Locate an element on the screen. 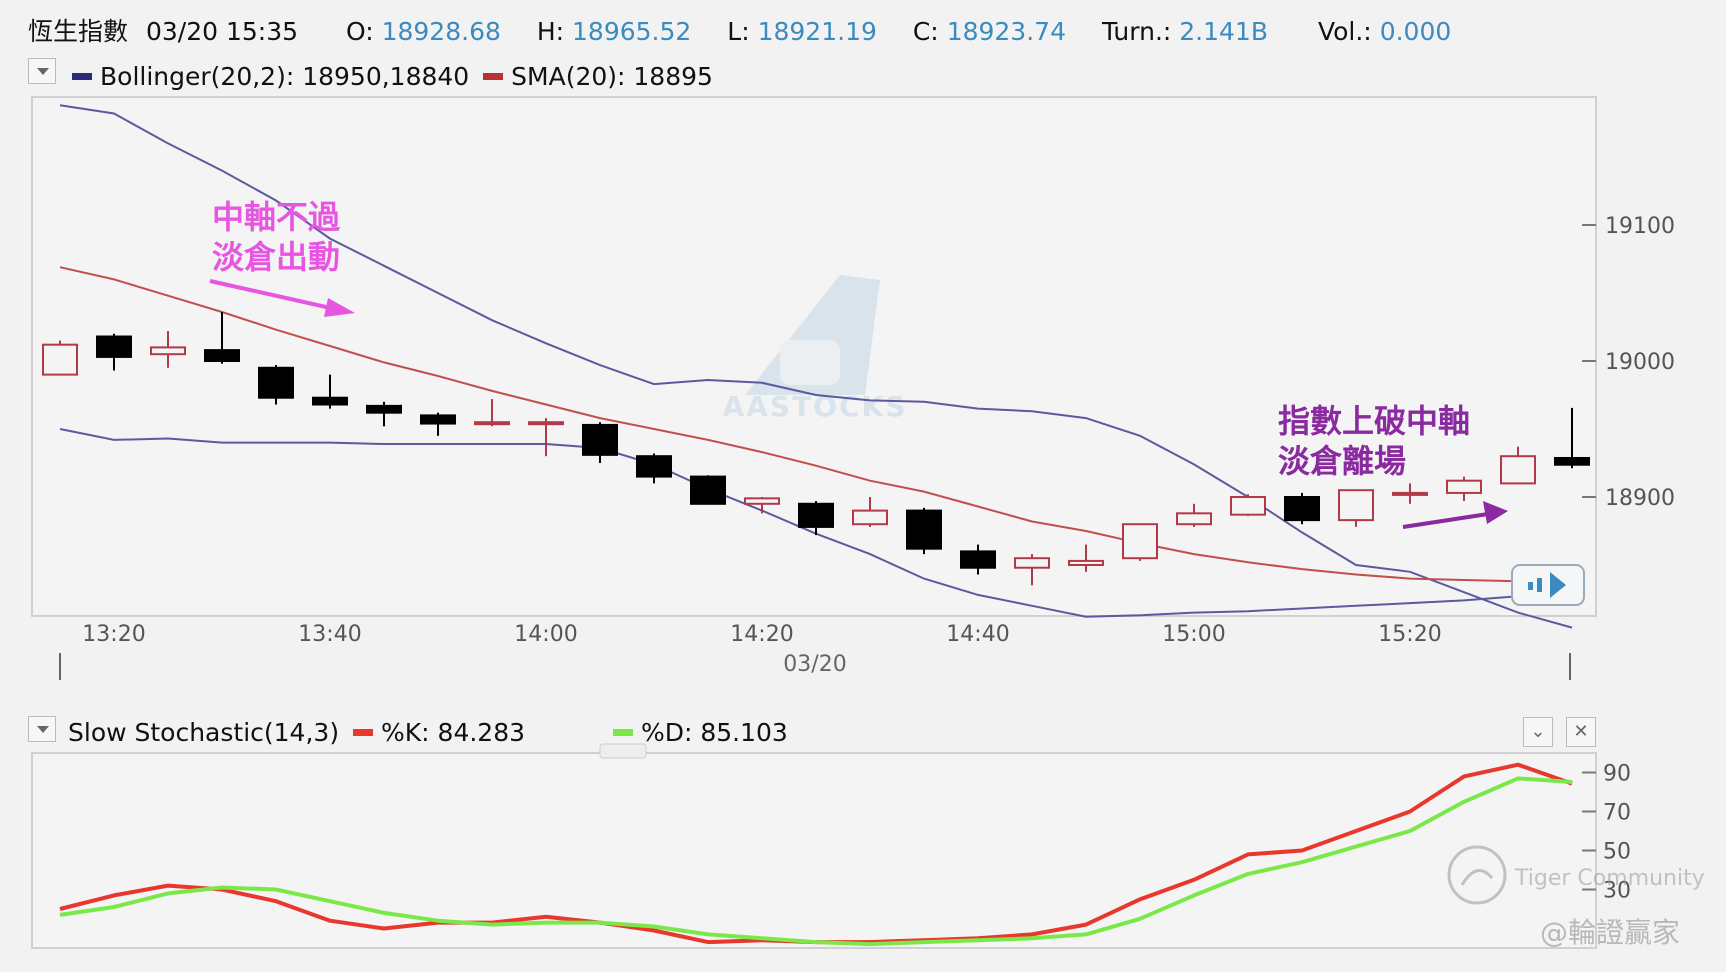 The height and width of the screenshot is (972, 1726). time-tick-label: 13:20 is located at coordinates (113, 634).